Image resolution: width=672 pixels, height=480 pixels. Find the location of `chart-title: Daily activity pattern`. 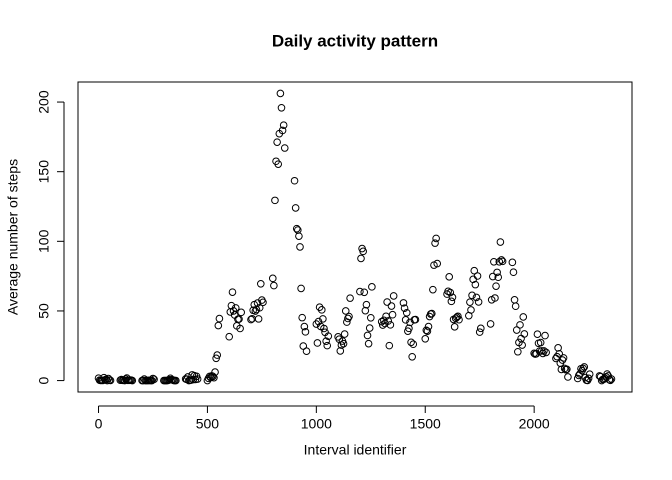

chart-title: Daily activity pattern is located at coordinates (355, 40).